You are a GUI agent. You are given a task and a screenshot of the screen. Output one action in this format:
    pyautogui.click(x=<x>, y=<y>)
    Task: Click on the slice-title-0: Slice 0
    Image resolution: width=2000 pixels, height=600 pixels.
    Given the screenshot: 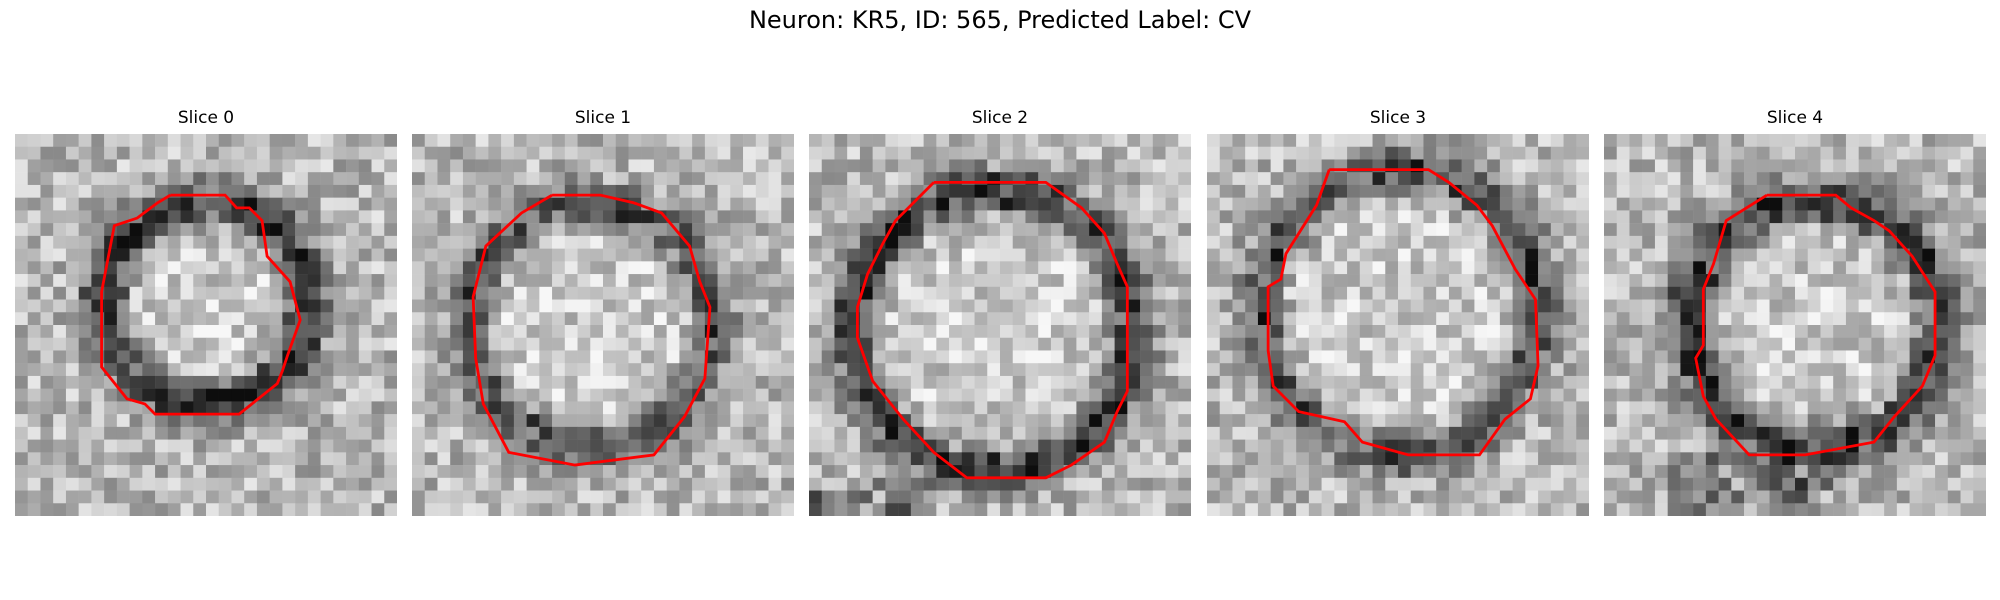 What is the action you would take?
    pyautogui.click(x=206, y=118)
    